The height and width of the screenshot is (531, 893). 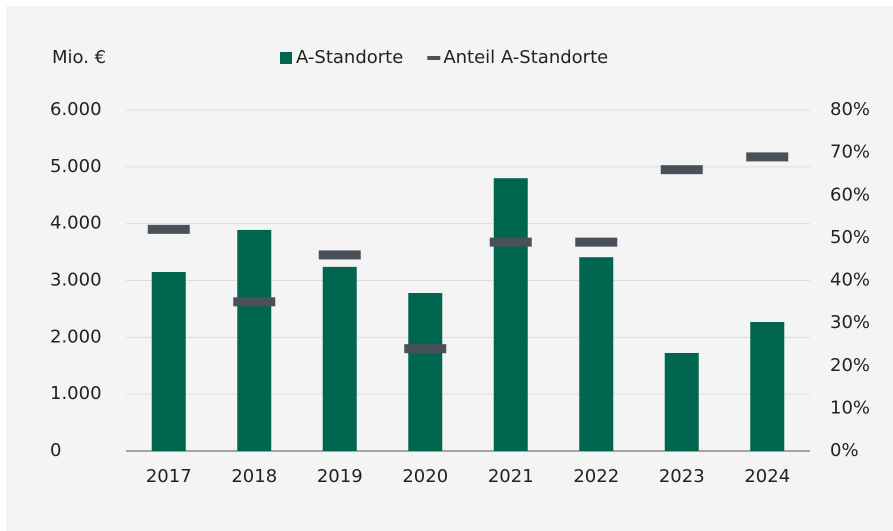 I want to click on y-tick-label: 3.000, so click(x=76, y=280).